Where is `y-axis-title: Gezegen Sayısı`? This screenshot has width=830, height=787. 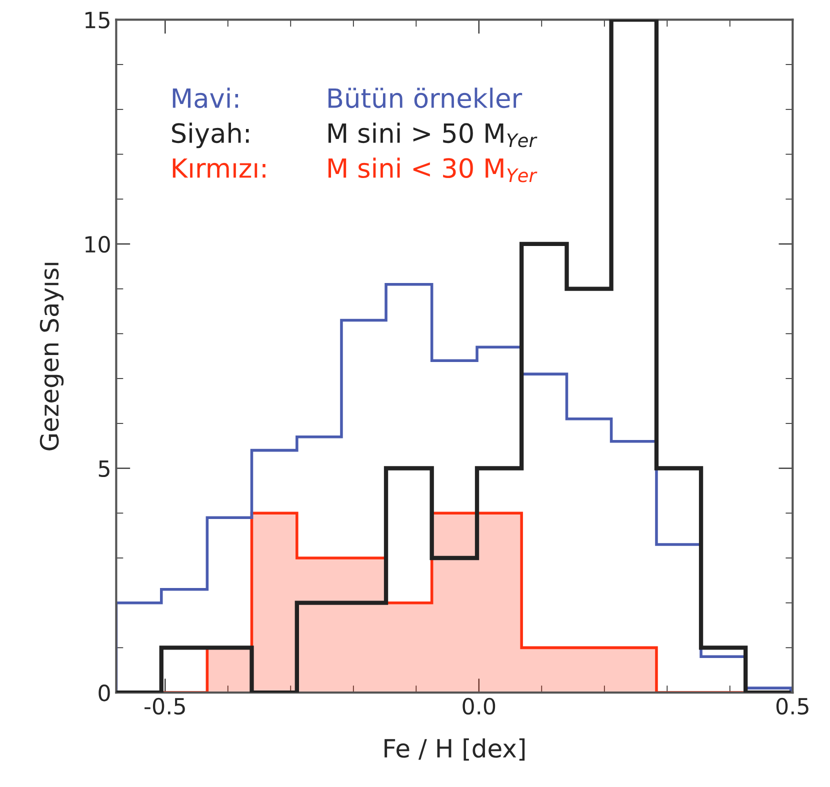 y-axis-title: Gezegen Sayısı is located at coordinates (52, 356).